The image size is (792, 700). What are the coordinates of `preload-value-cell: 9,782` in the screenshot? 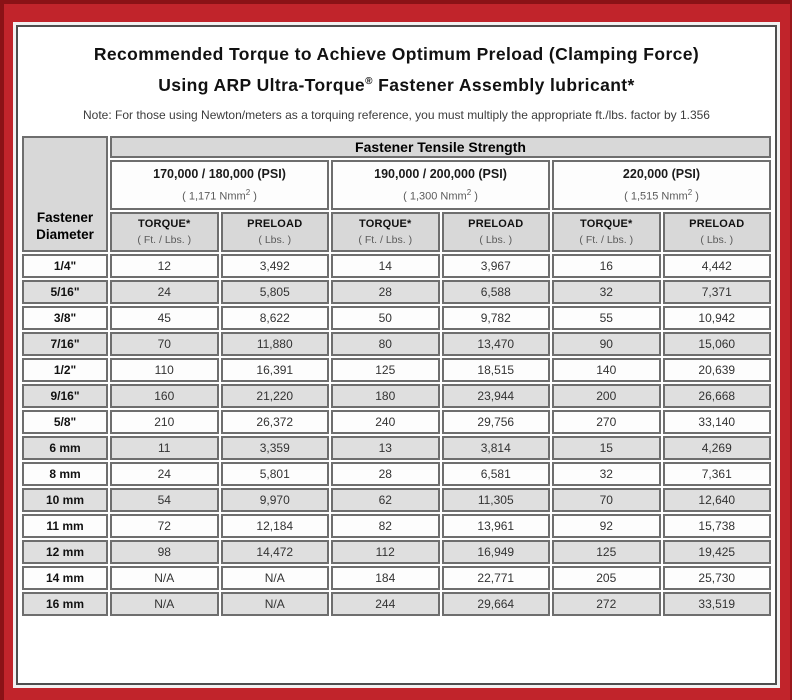 It's located at (495, 317).